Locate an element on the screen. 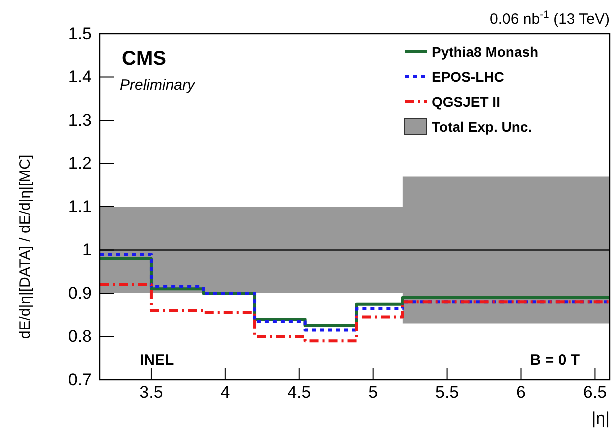  annotation: CMS is located at coordinates (144, 59).